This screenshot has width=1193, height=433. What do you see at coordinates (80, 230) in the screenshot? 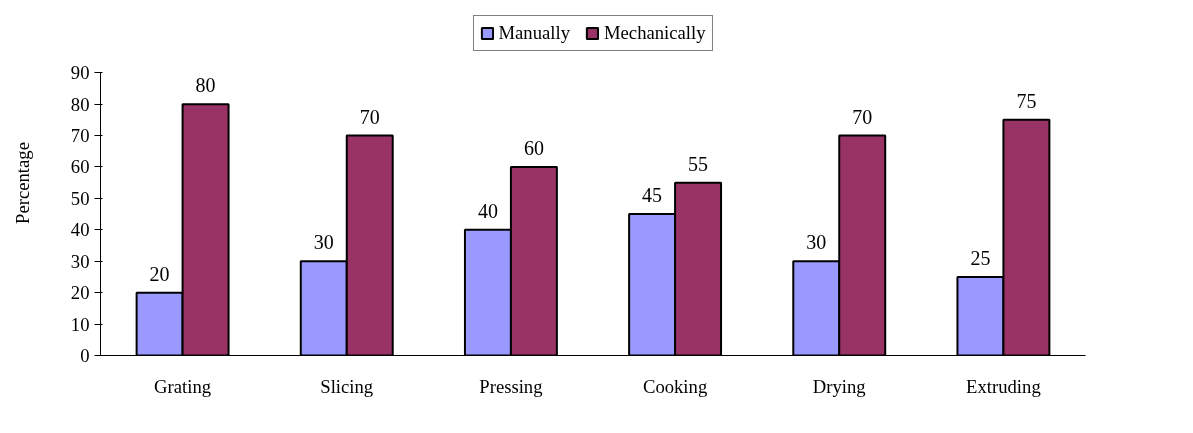
I see `y-tick-label: 40` at bounding box center [80, 230].